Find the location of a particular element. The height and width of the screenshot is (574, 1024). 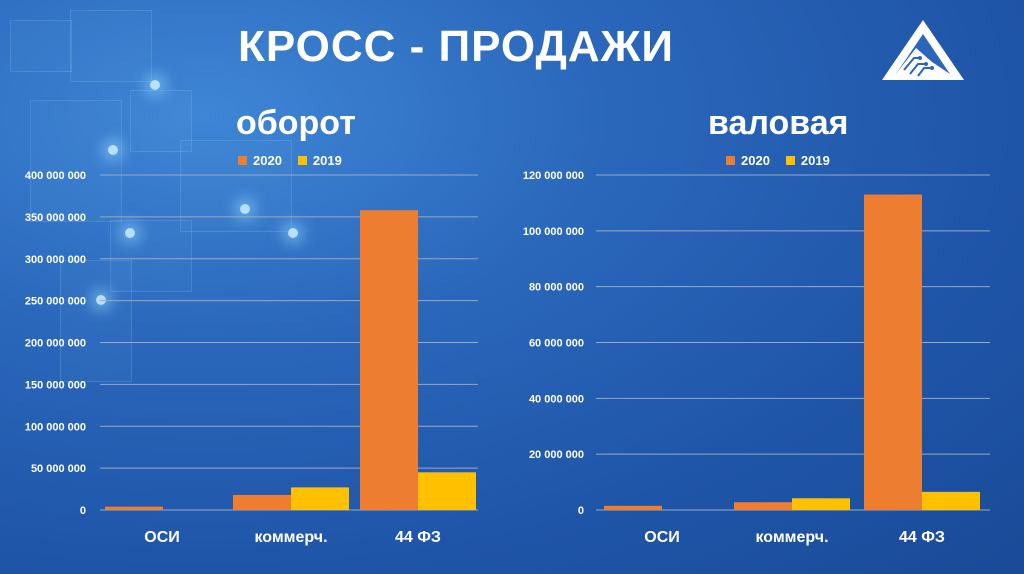

y-tick-label: 20 000 000 is located at coordinates (556, 455).